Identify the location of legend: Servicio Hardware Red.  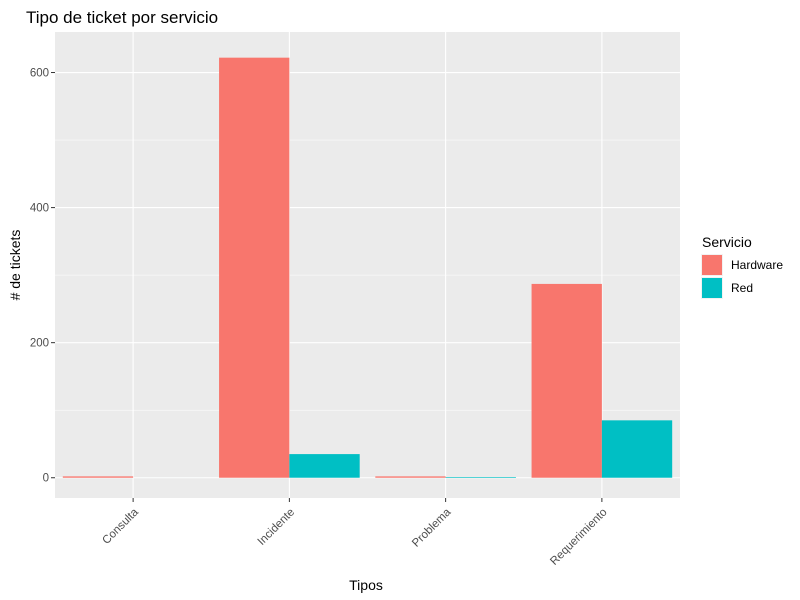
(742, 266).